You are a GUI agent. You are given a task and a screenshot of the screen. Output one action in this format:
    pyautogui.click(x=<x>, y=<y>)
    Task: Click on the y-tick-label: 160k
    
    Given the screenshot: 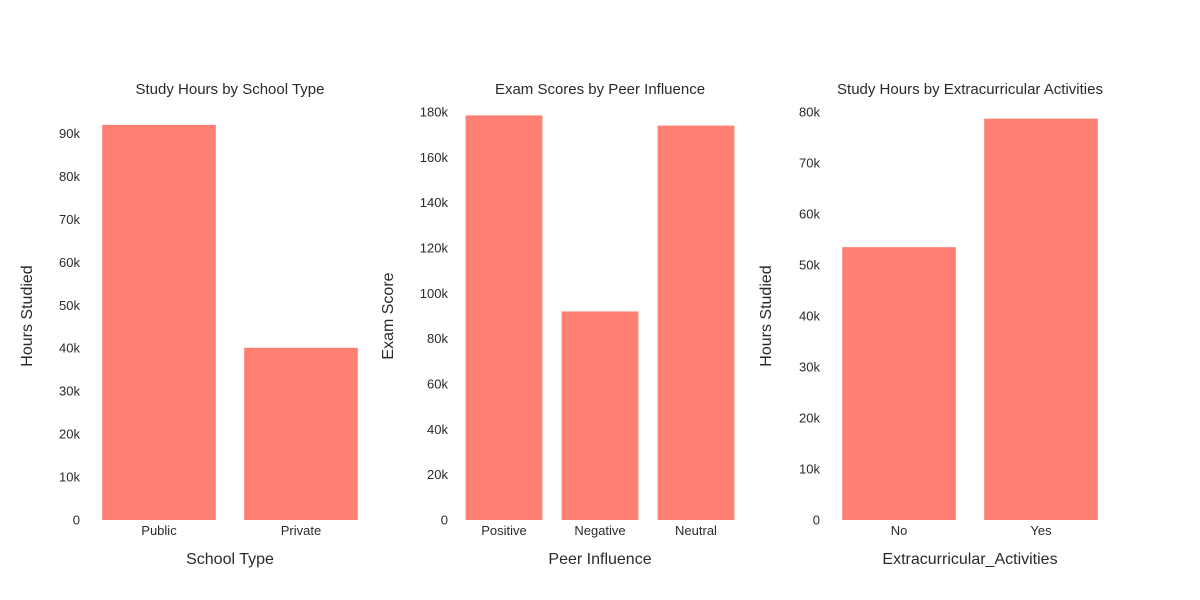 What is the action you would take?
    pyautogui.click(x=434, y=157)
    